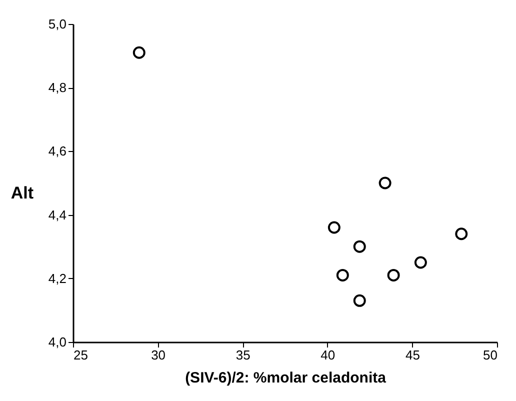  Describe the element at coordinates (57, 151) in the screenshot. I see `y-tick-label: 4,6` at that location.